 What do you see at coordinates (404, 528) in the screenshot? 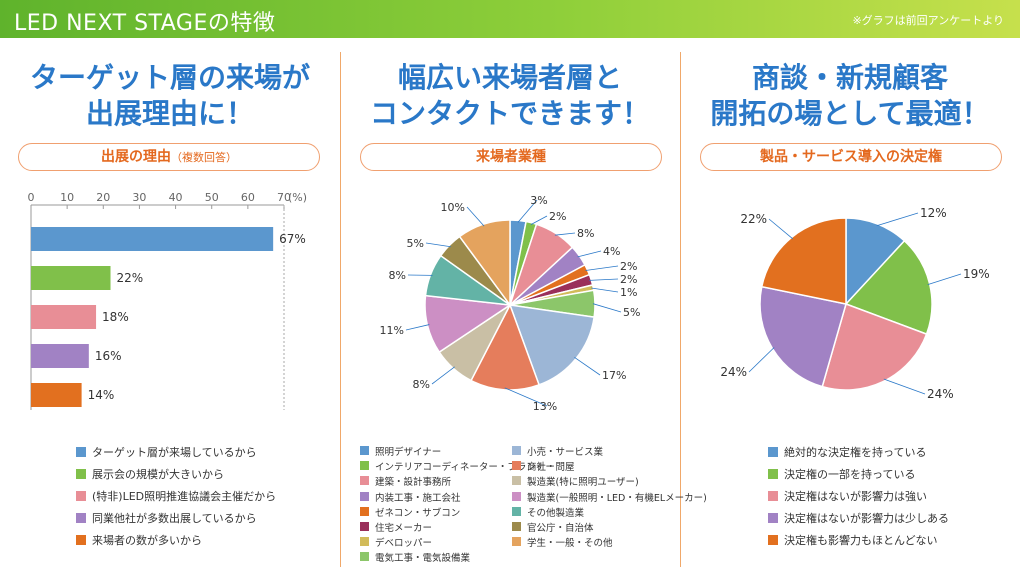
I see `legend-label: 住宅メーカー` at bounding box center [404, 528].